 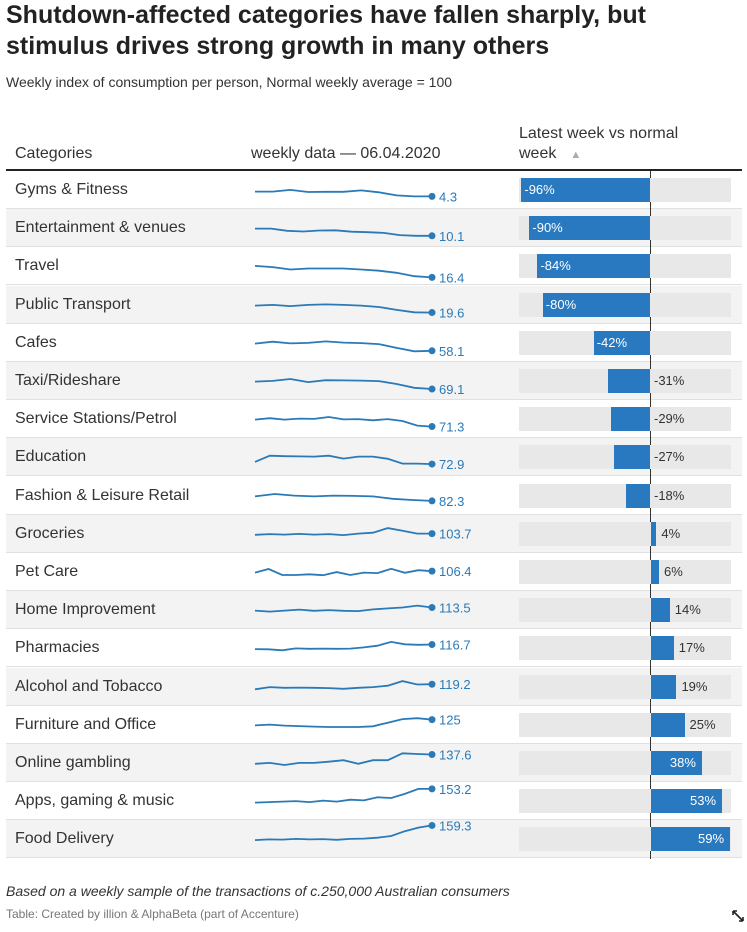 I want to click on table-row: Furniture and Office 125, so click(x=374, y=725).